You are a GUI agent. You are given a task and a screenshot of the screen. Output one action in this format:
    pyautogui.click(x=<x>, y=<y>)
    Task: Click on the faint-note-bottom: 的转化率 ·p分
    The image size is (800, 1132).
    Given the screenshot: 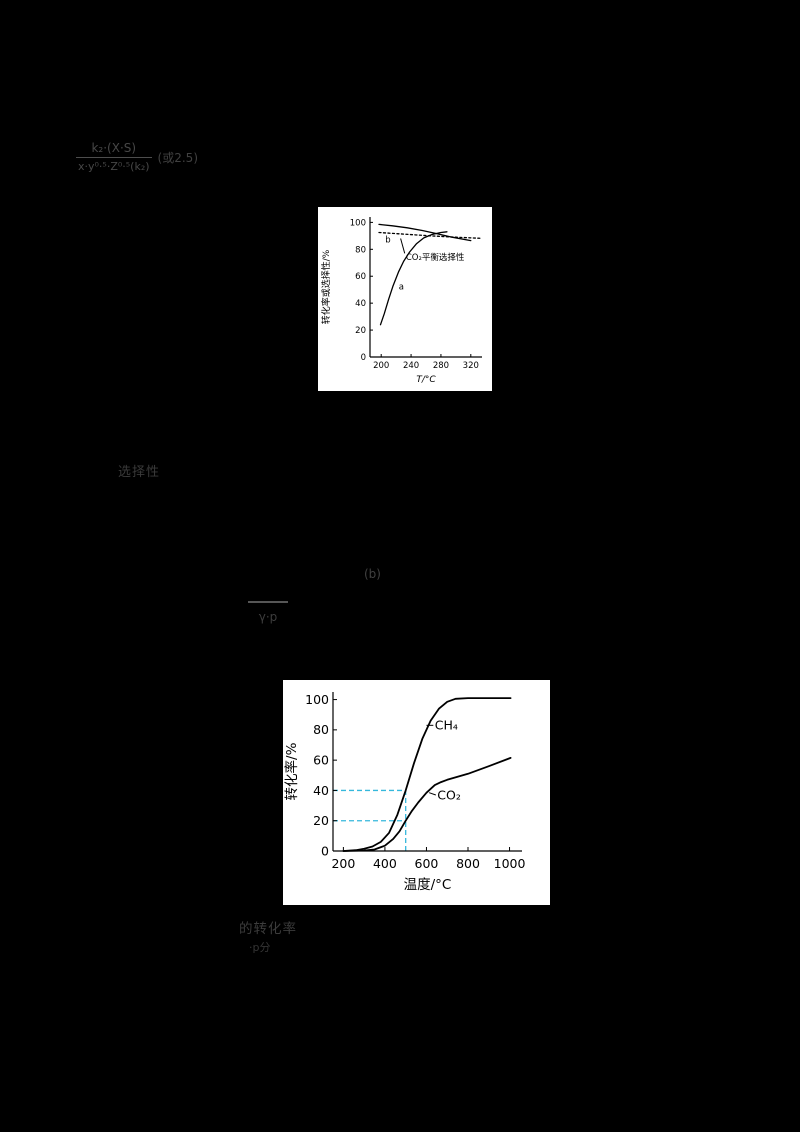 What is the action you would take?
    pyautogui.click(x=268, y=936)
    